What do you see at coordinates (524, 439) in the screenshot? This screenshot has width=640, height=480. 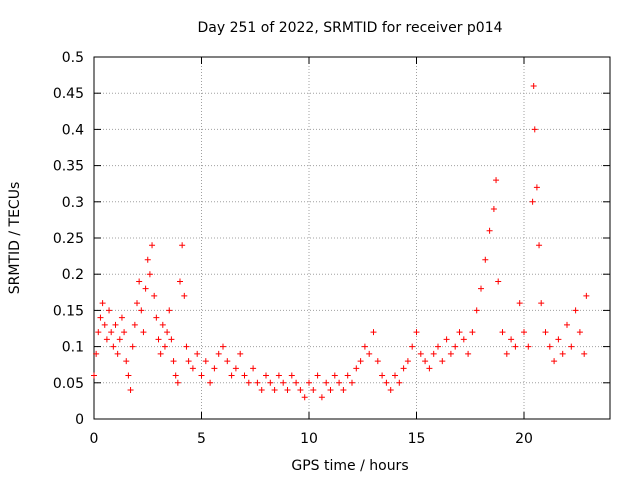 I see `x-tick-label: 20` at bounding box center [524, 439].